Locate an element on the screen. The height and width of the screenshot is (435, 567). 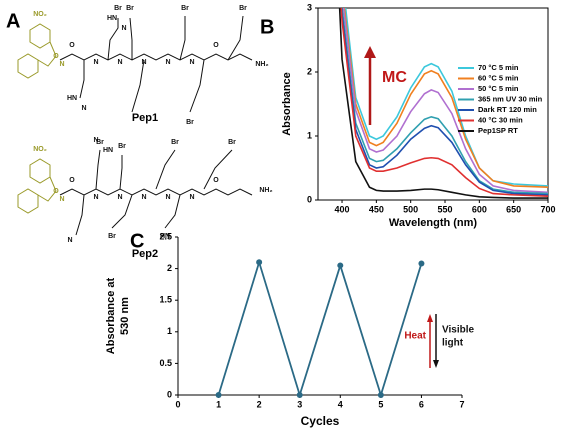
y-tick-label: 3 is located at coordinates (309, 7).